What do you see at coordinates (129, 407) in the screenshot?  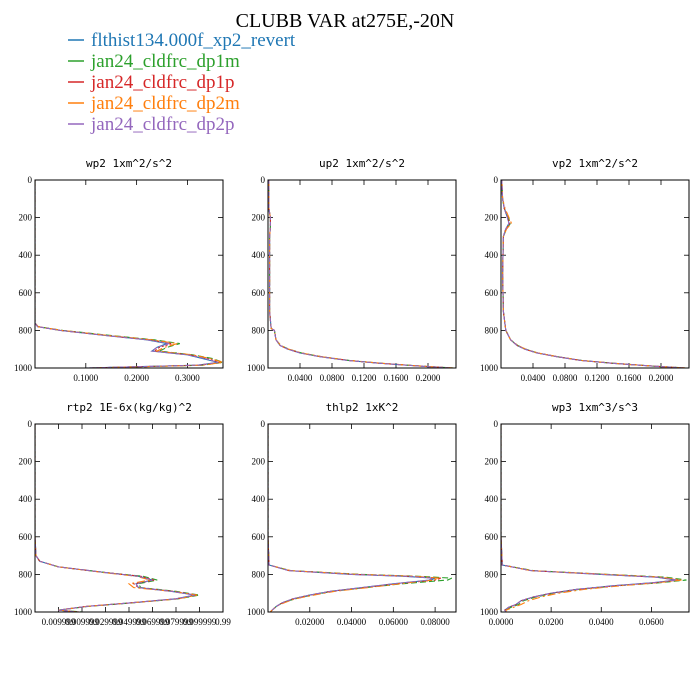 I see `panel-title: rtp2 1E-6x(kg/kg)^2` at bounding box center [129, 407].